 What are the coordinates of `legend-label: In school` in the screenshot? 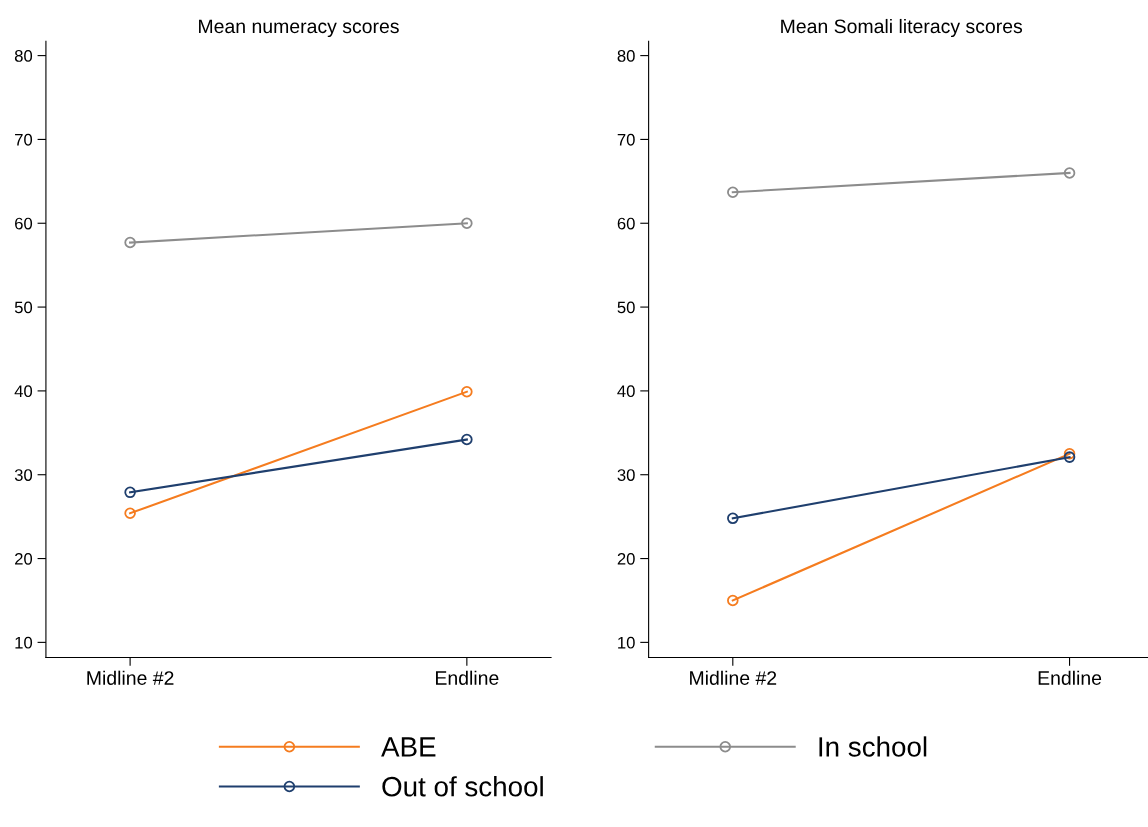 It's located at (873, 746).